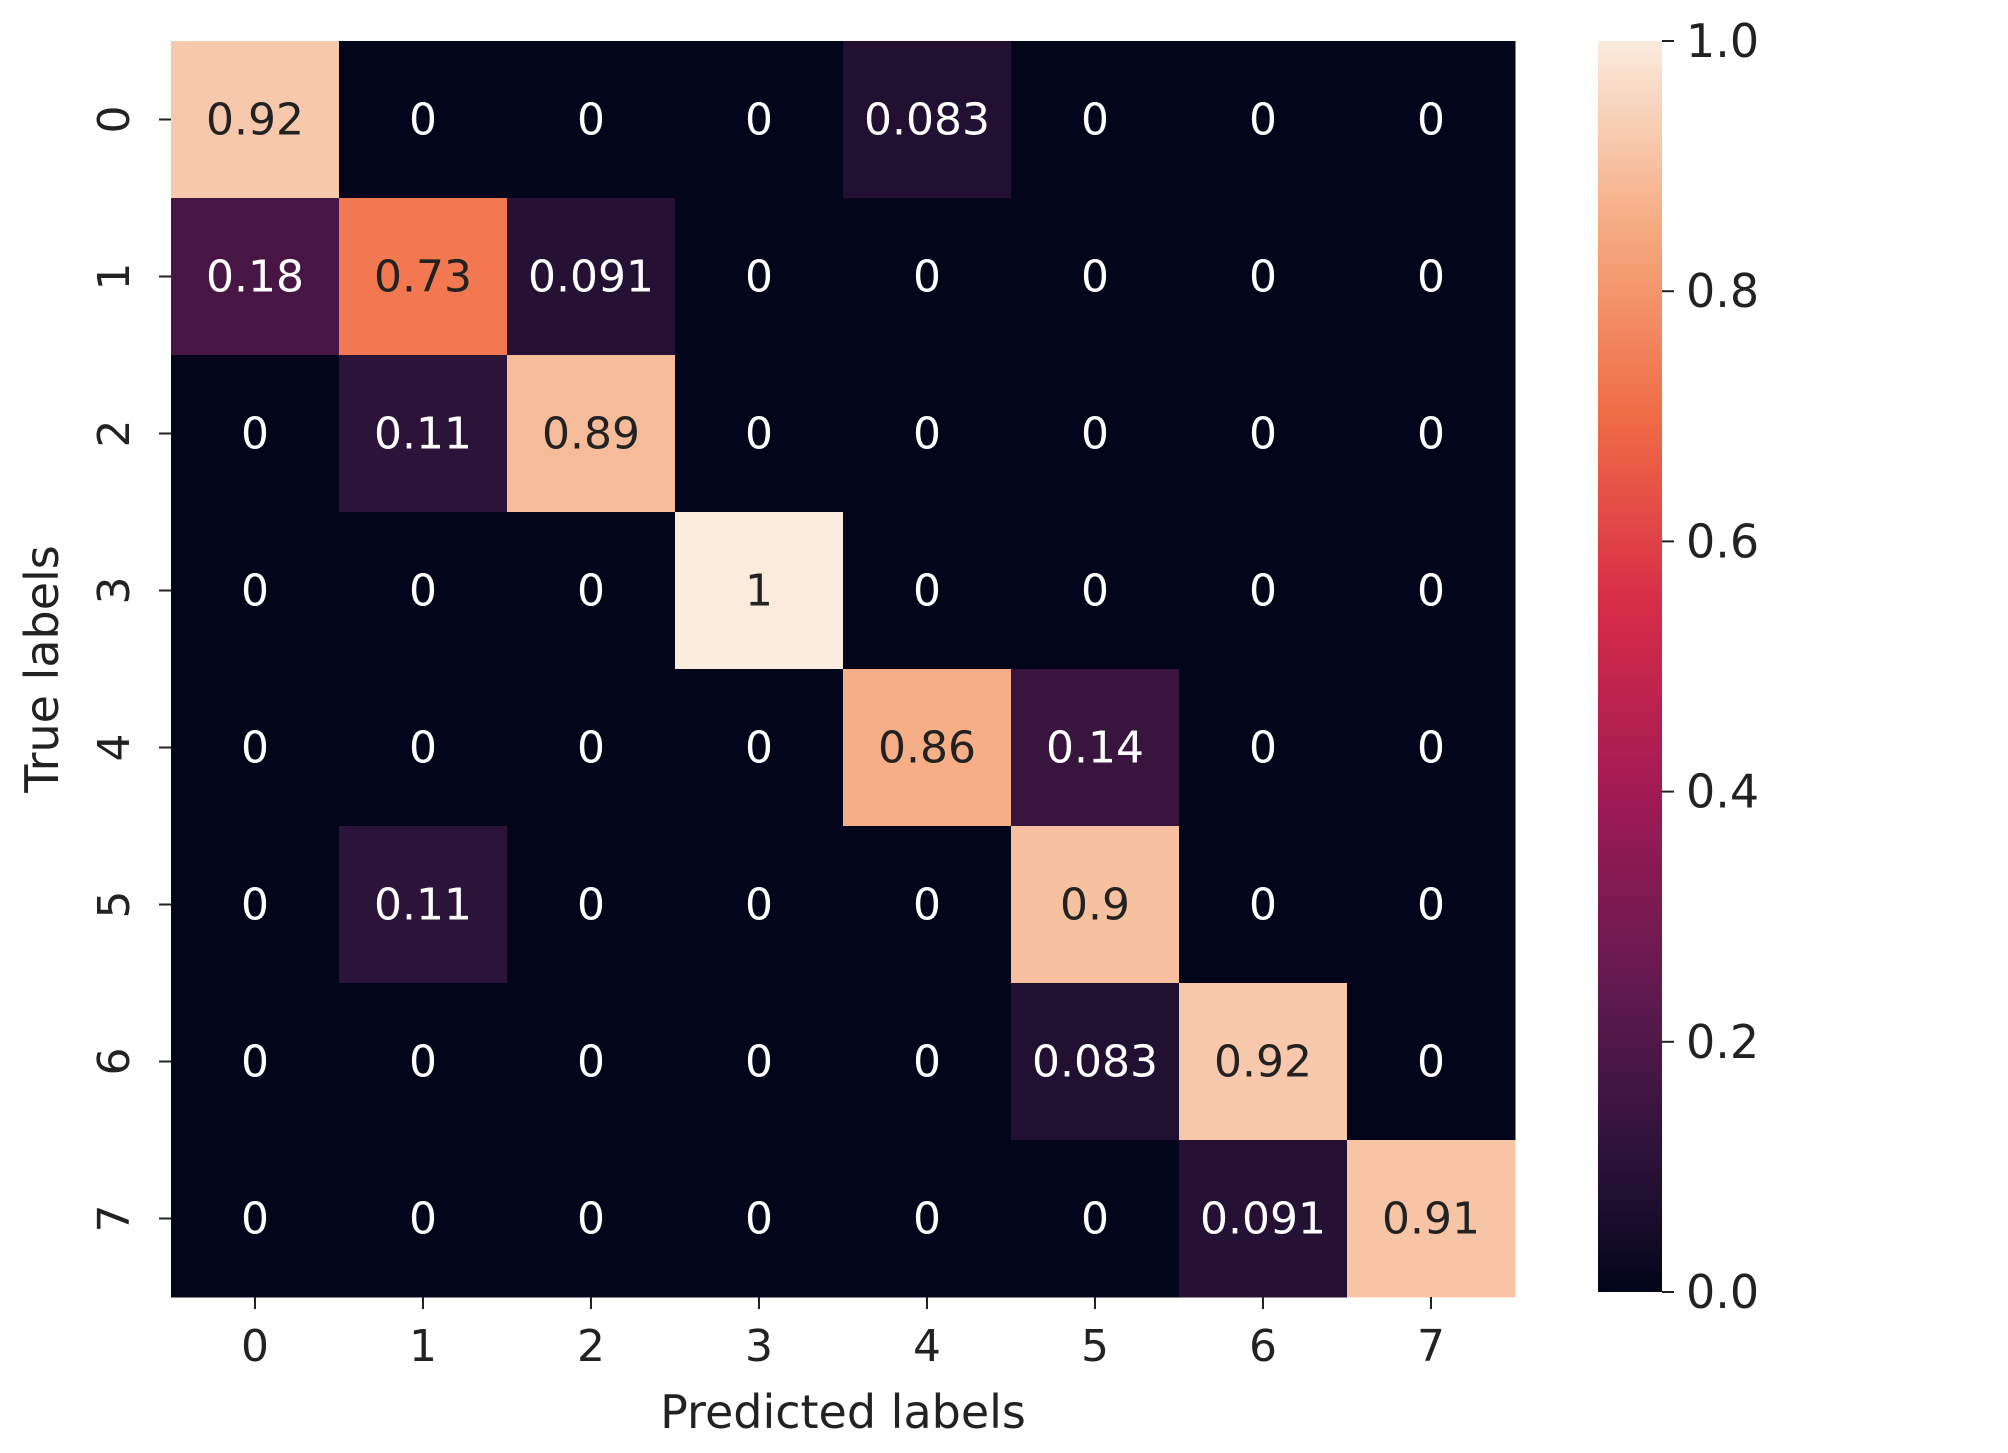 This screenshot has width=2008, height=1453. I want to click on y-tick-label: 1, so click(114, 277).